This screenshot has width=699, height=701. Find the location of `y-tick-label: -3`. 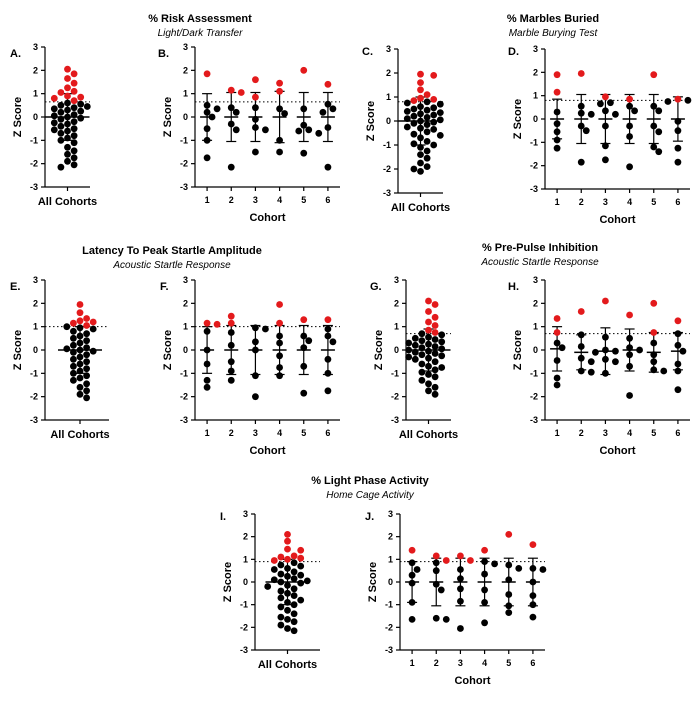

y-tick-label: -3 is located at coordinates (244, 650).